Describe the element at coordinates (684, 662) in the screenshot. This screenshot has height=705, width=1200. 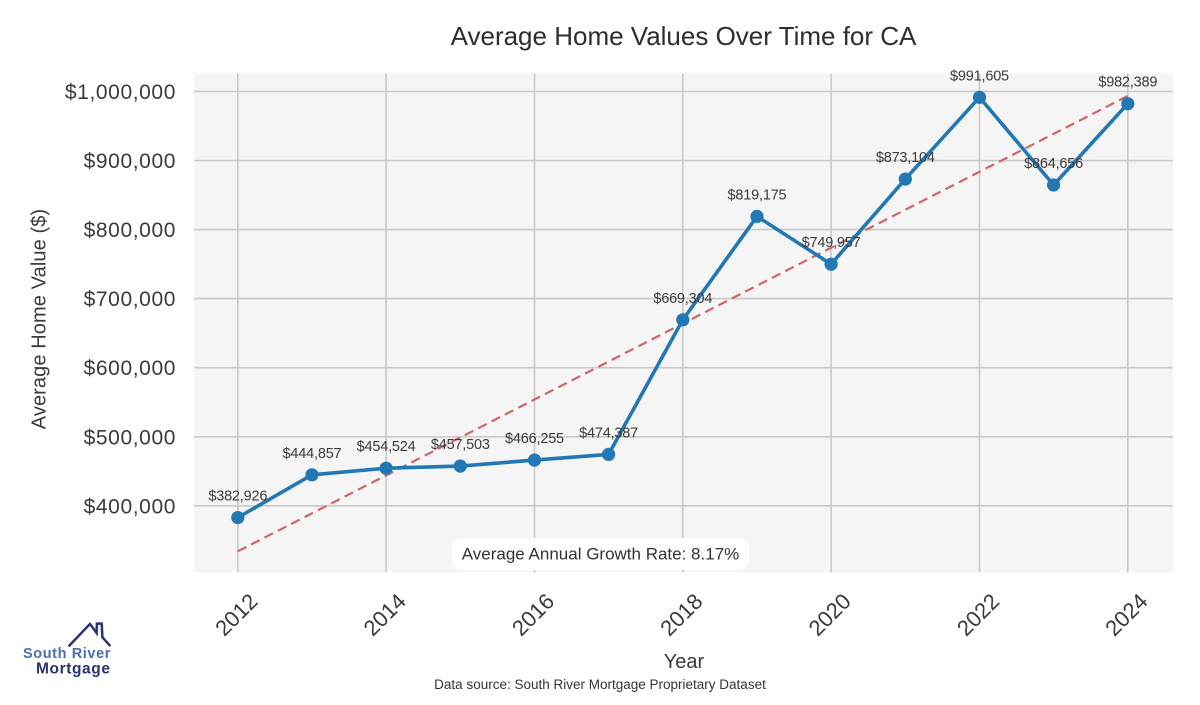
I see `svg-text: Year` at that location.